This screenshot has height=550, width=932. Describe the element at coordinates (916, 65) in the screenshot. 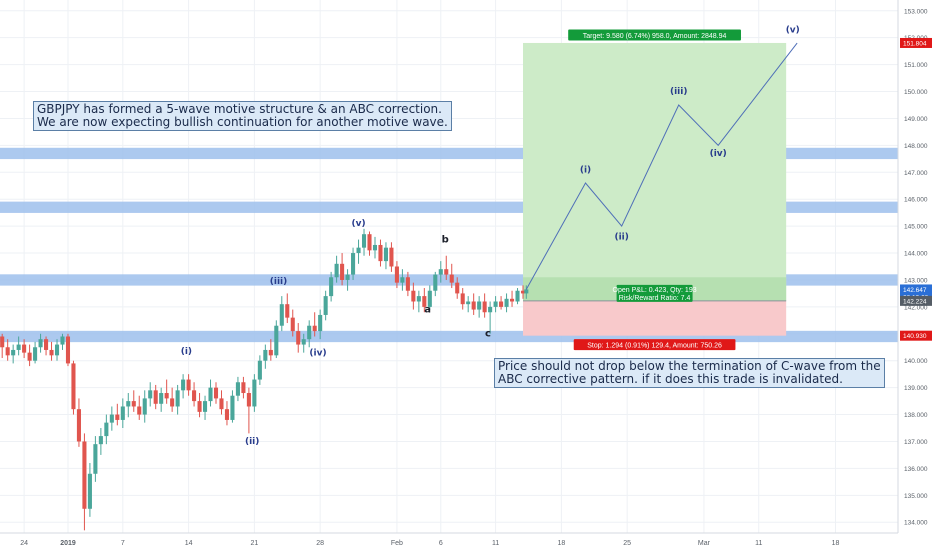

I see `price-tick-label: 151.000` at that location.